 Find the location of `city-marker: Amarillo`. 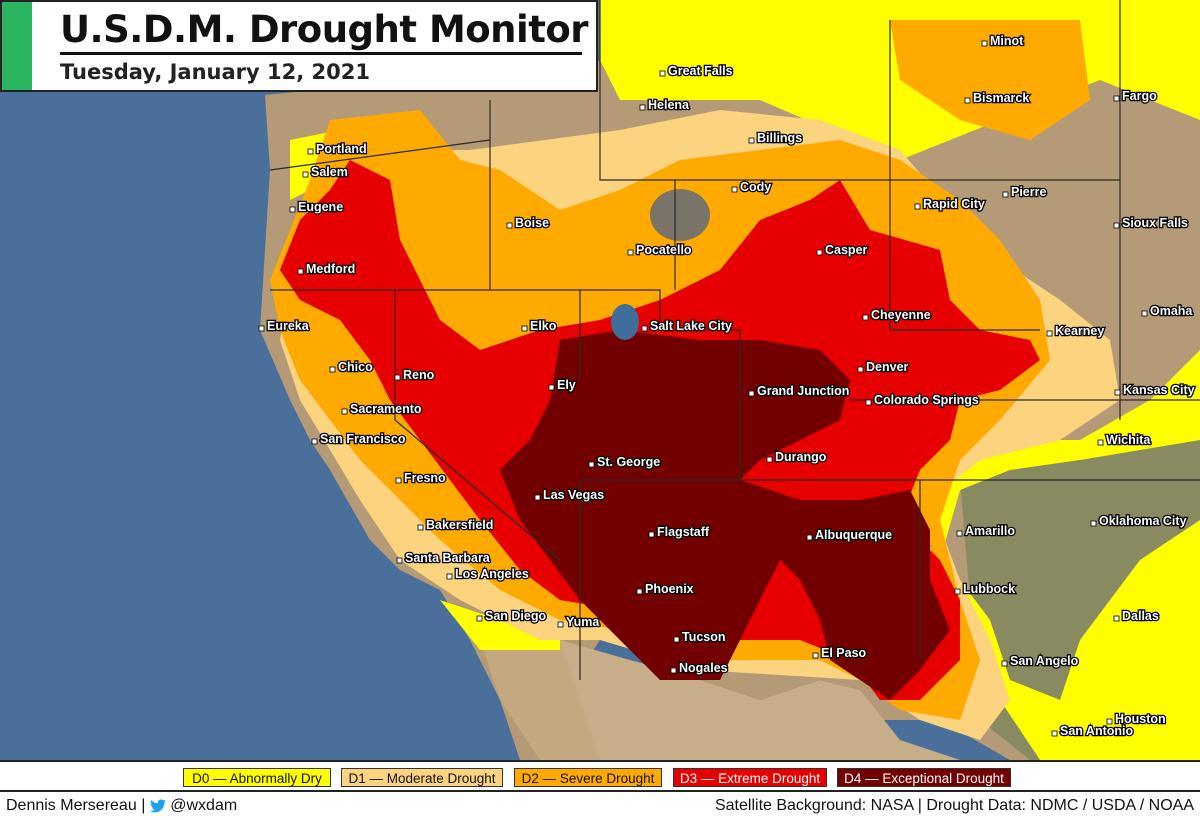

city-marker: Amarillo is located at coordinates (986, 531).